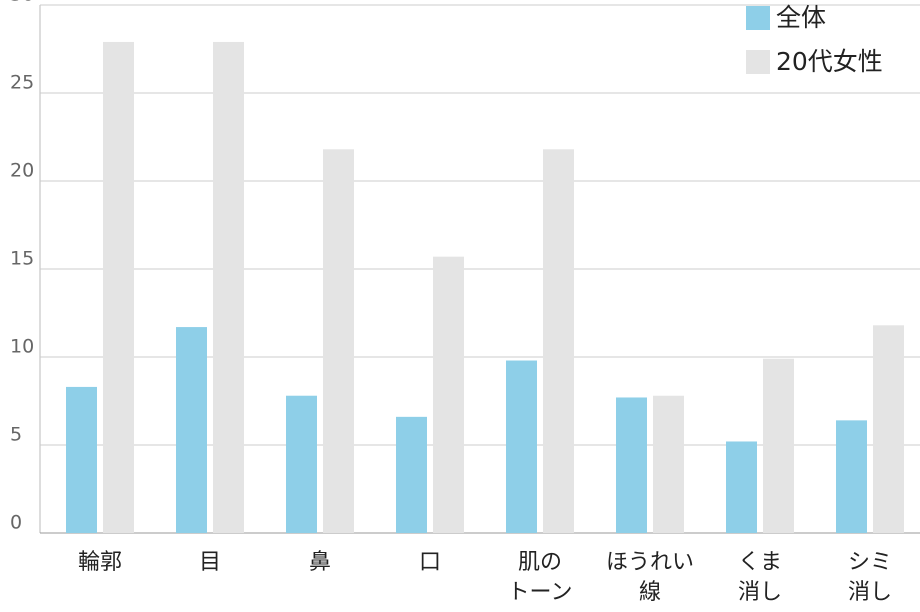 The image size is (920, 612). What do you see at coordinates (22, 171) in the screenshot?
I see `y-tick-label: 20` at bounding box center [22, 171].